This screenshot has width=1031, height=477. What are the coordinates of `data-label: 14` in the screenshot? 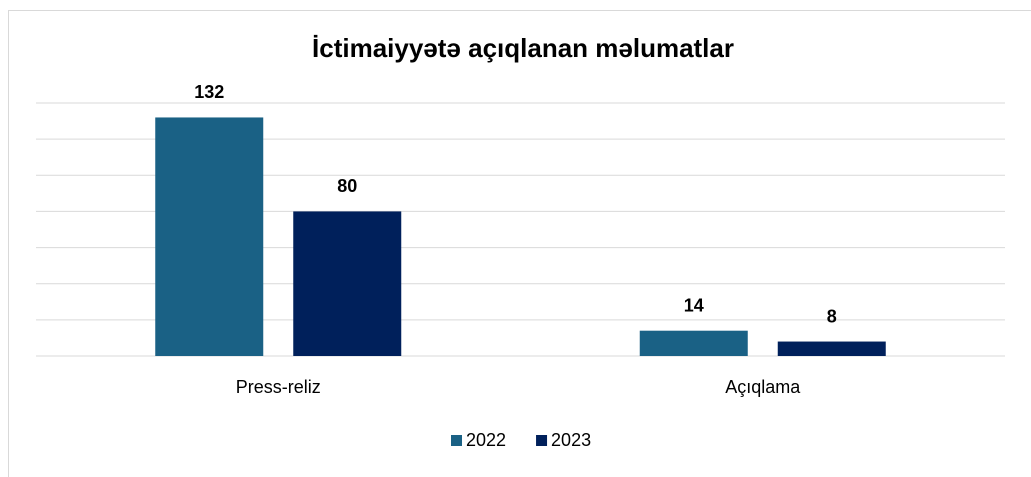 It's located at (694, 305).